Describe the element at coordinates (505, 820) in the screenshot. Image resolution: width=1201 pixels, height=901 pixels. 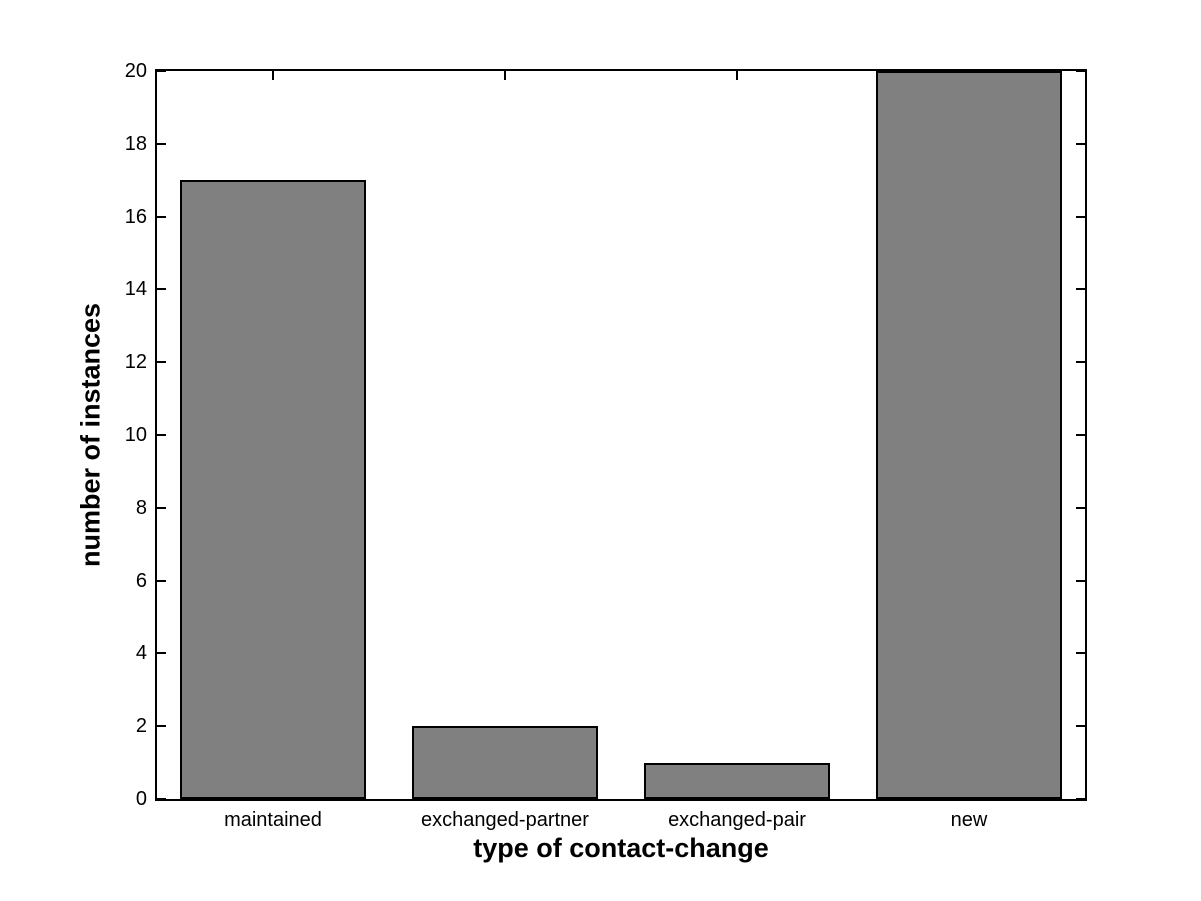
I see `x-tick-label: exchanged-partner` at that location.